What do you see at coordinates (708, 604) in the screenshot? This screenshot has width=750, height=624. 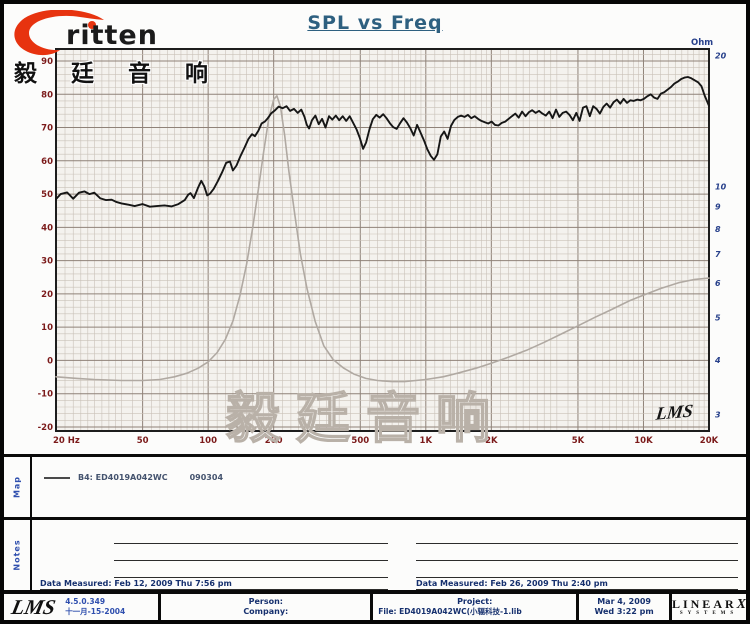 I see `linearx-logo: LINEARX` at bounding box center [708, 604].